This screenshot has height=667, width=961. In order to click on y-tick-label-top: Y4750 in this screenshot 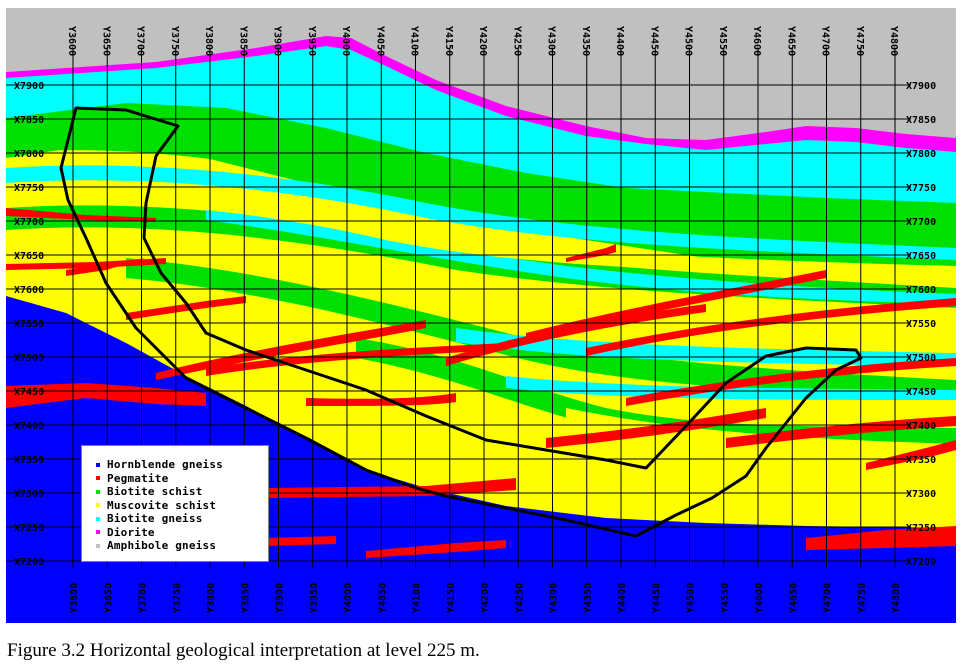, I will do `click(859, 41)`.